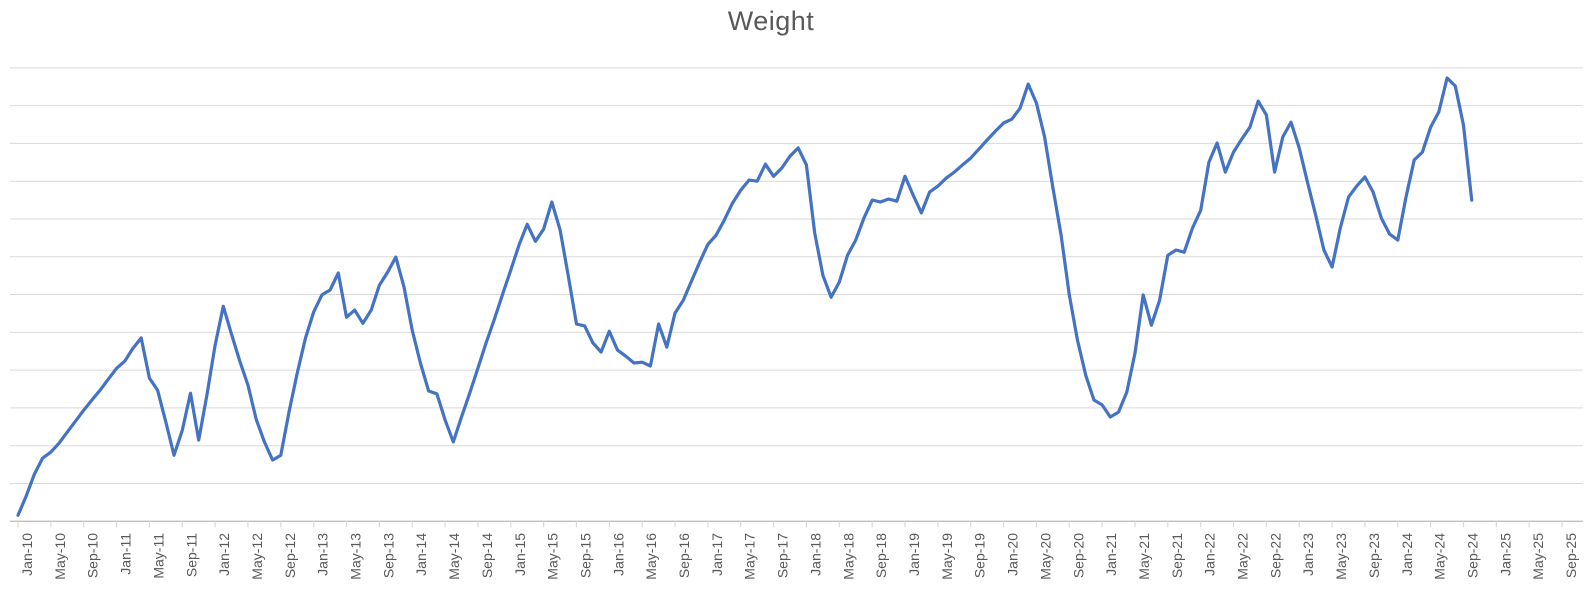 The image size is (1591, 600). Describe the element at coordinates (1407, 554) in the screenshot. I see `x-axis-label: Jan-24` at that location.